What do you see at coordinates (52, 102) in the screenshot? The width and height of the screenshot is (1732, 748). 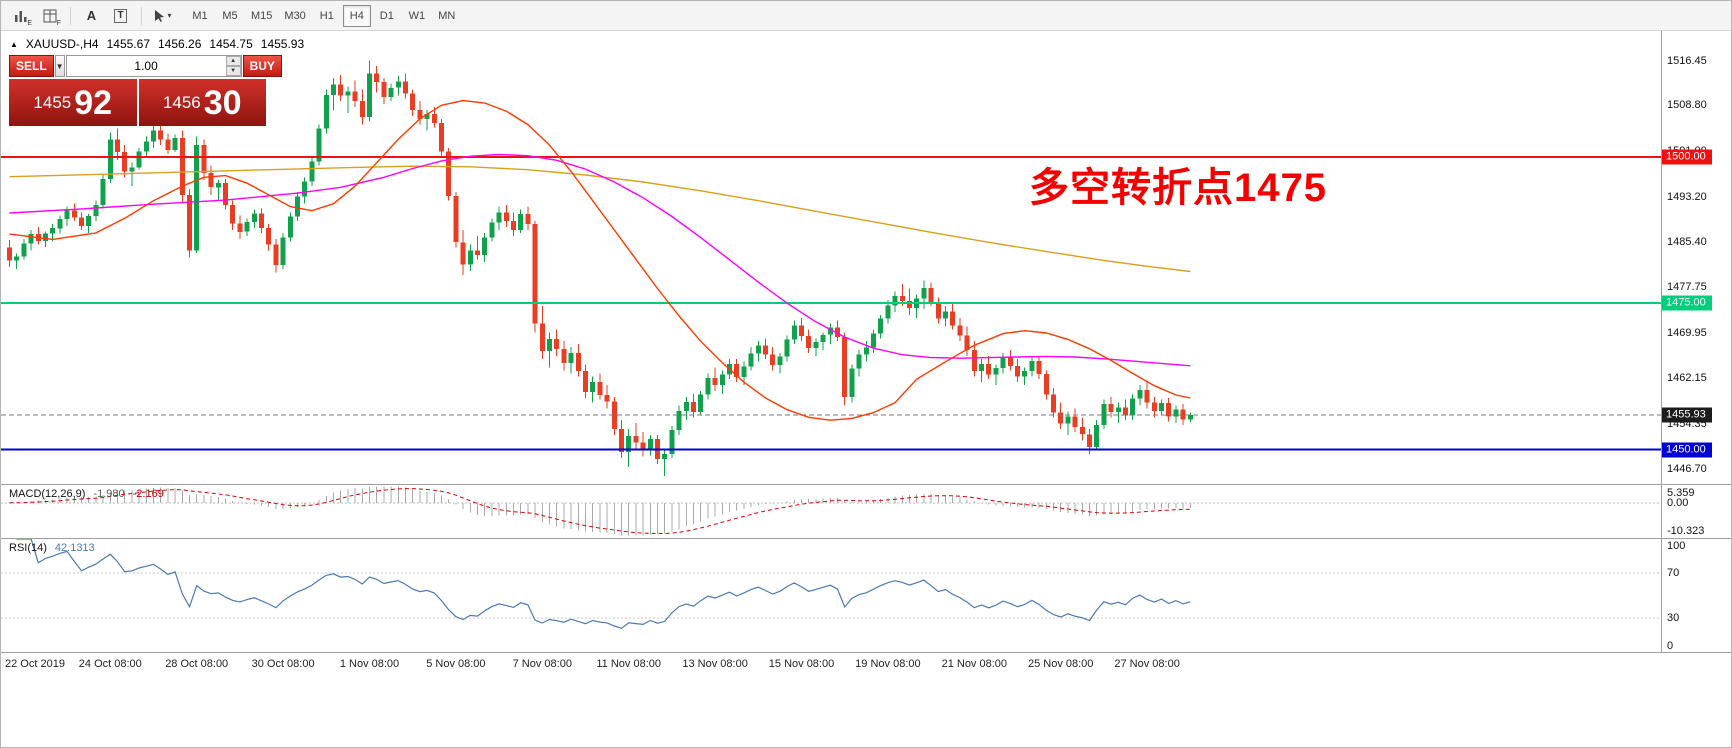 I see `sell-price-main: 1455` at bounding box center [52, 102].